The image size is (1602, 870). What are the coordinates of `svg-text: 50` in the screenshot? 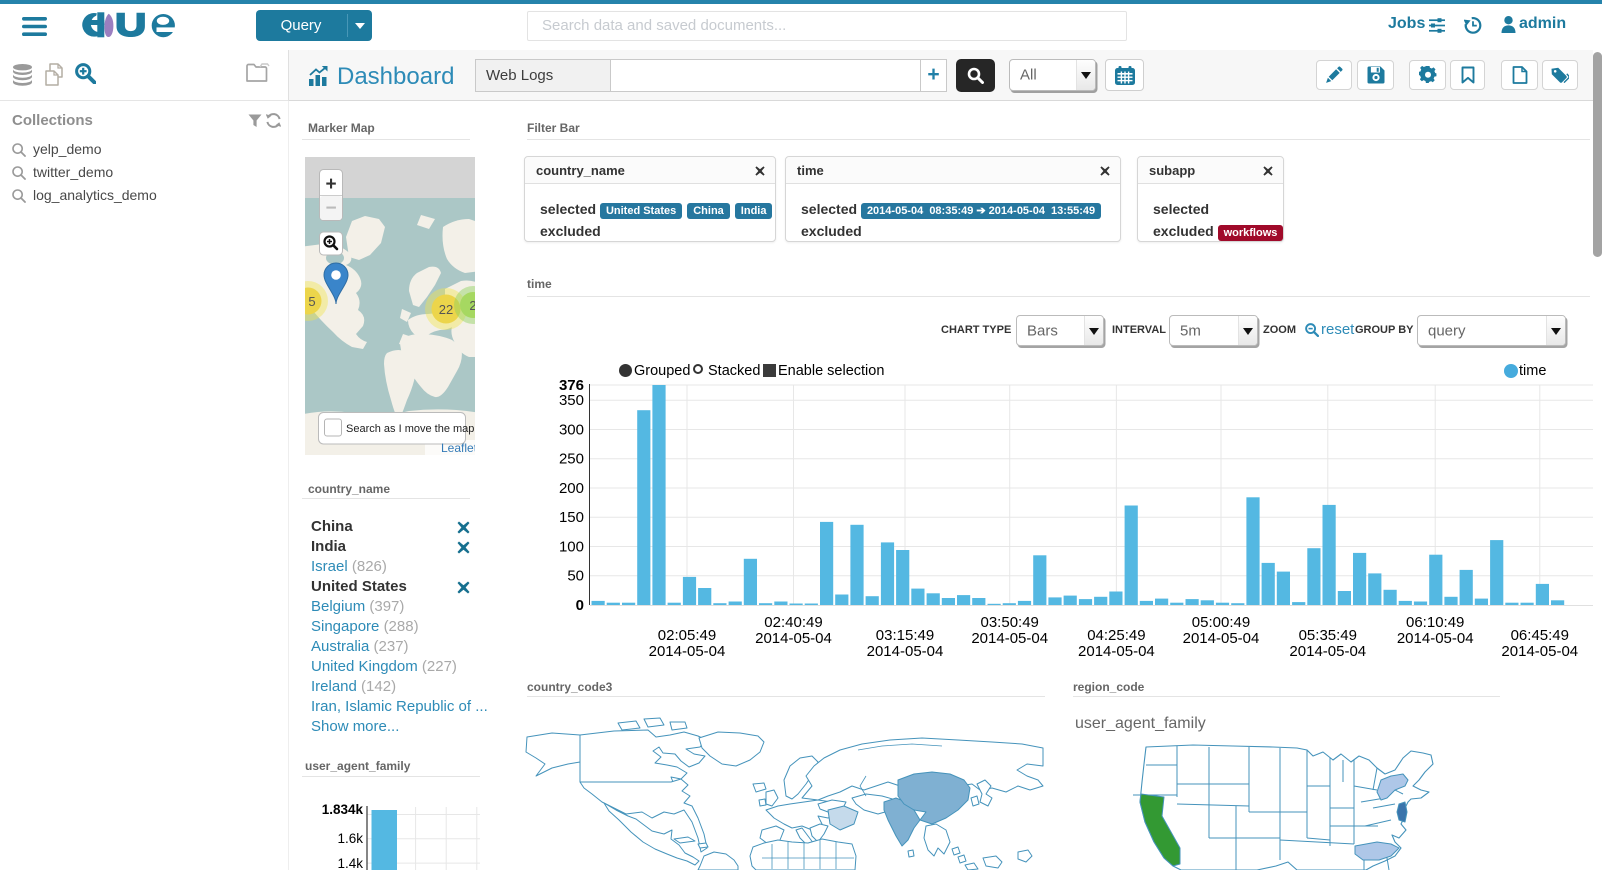 It's located at (575, 576).